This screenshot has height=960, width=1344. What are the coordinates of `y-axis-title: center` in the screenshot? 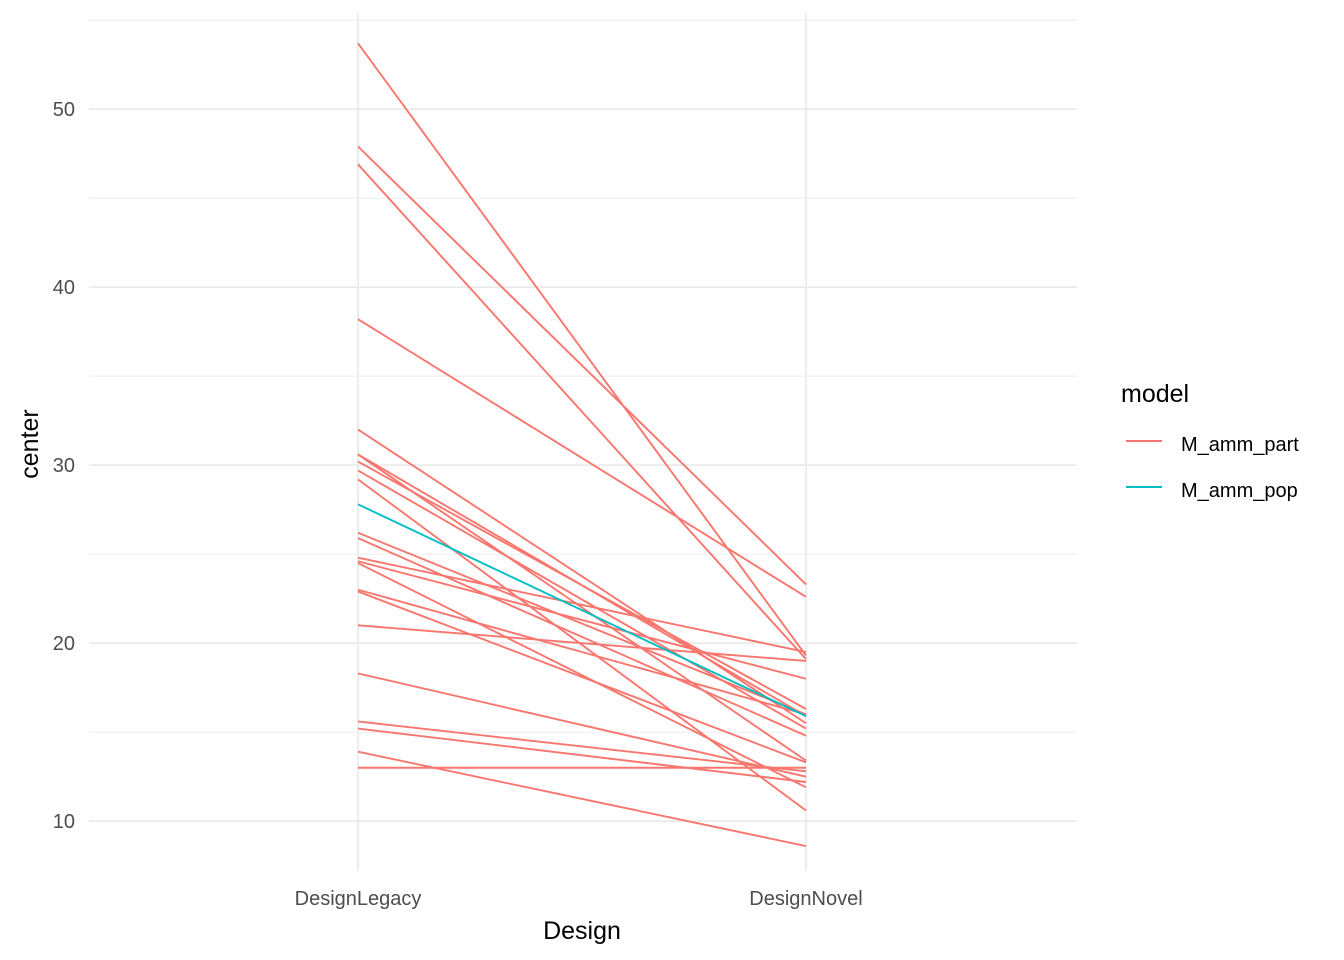 It's located at (30, 443).